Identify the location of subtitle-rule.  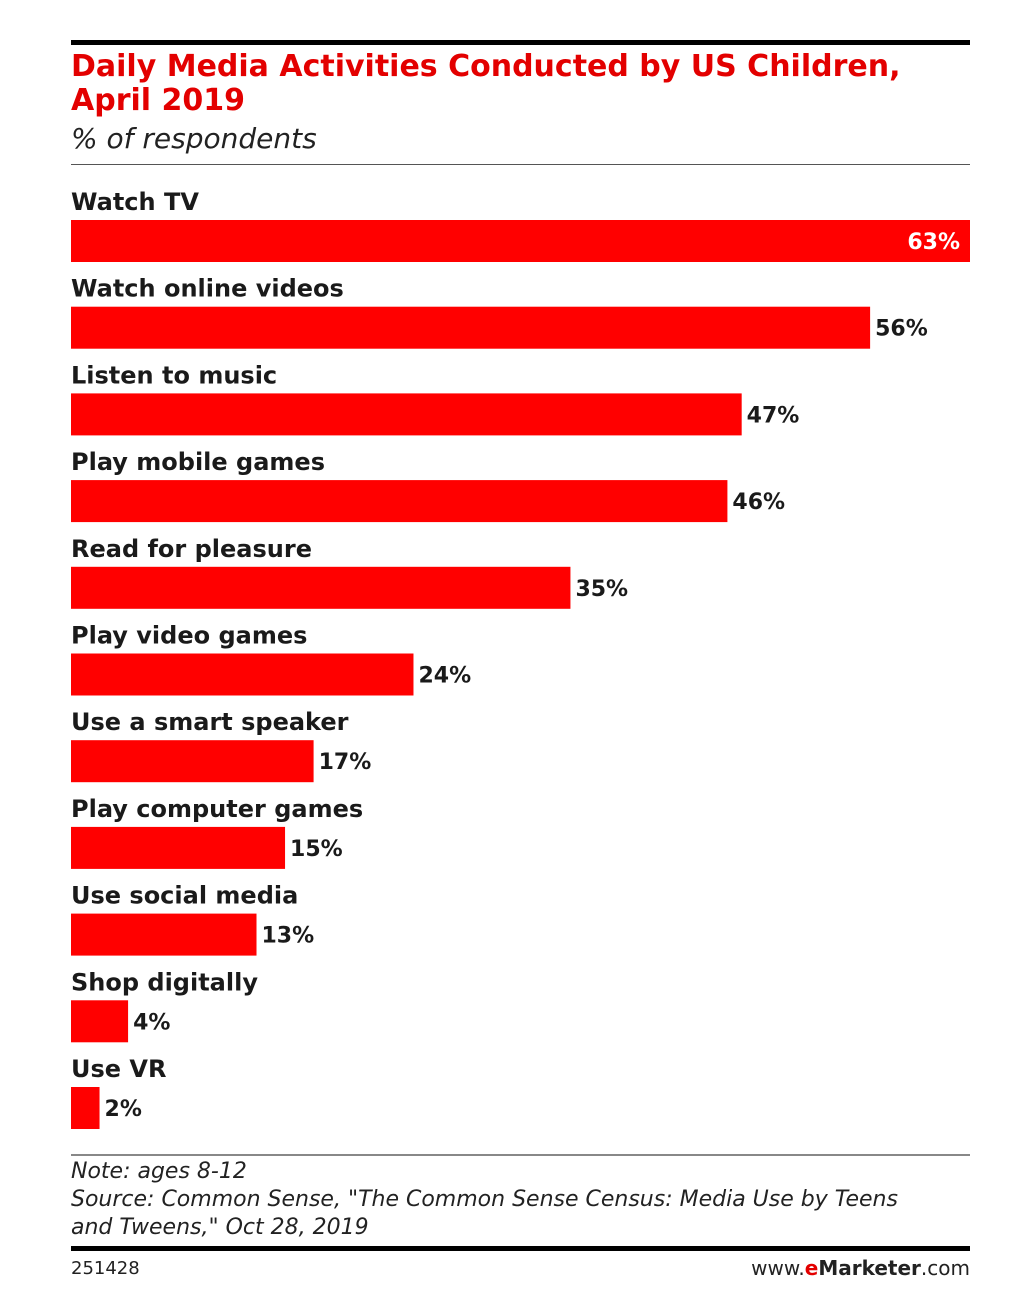
(520, 164).